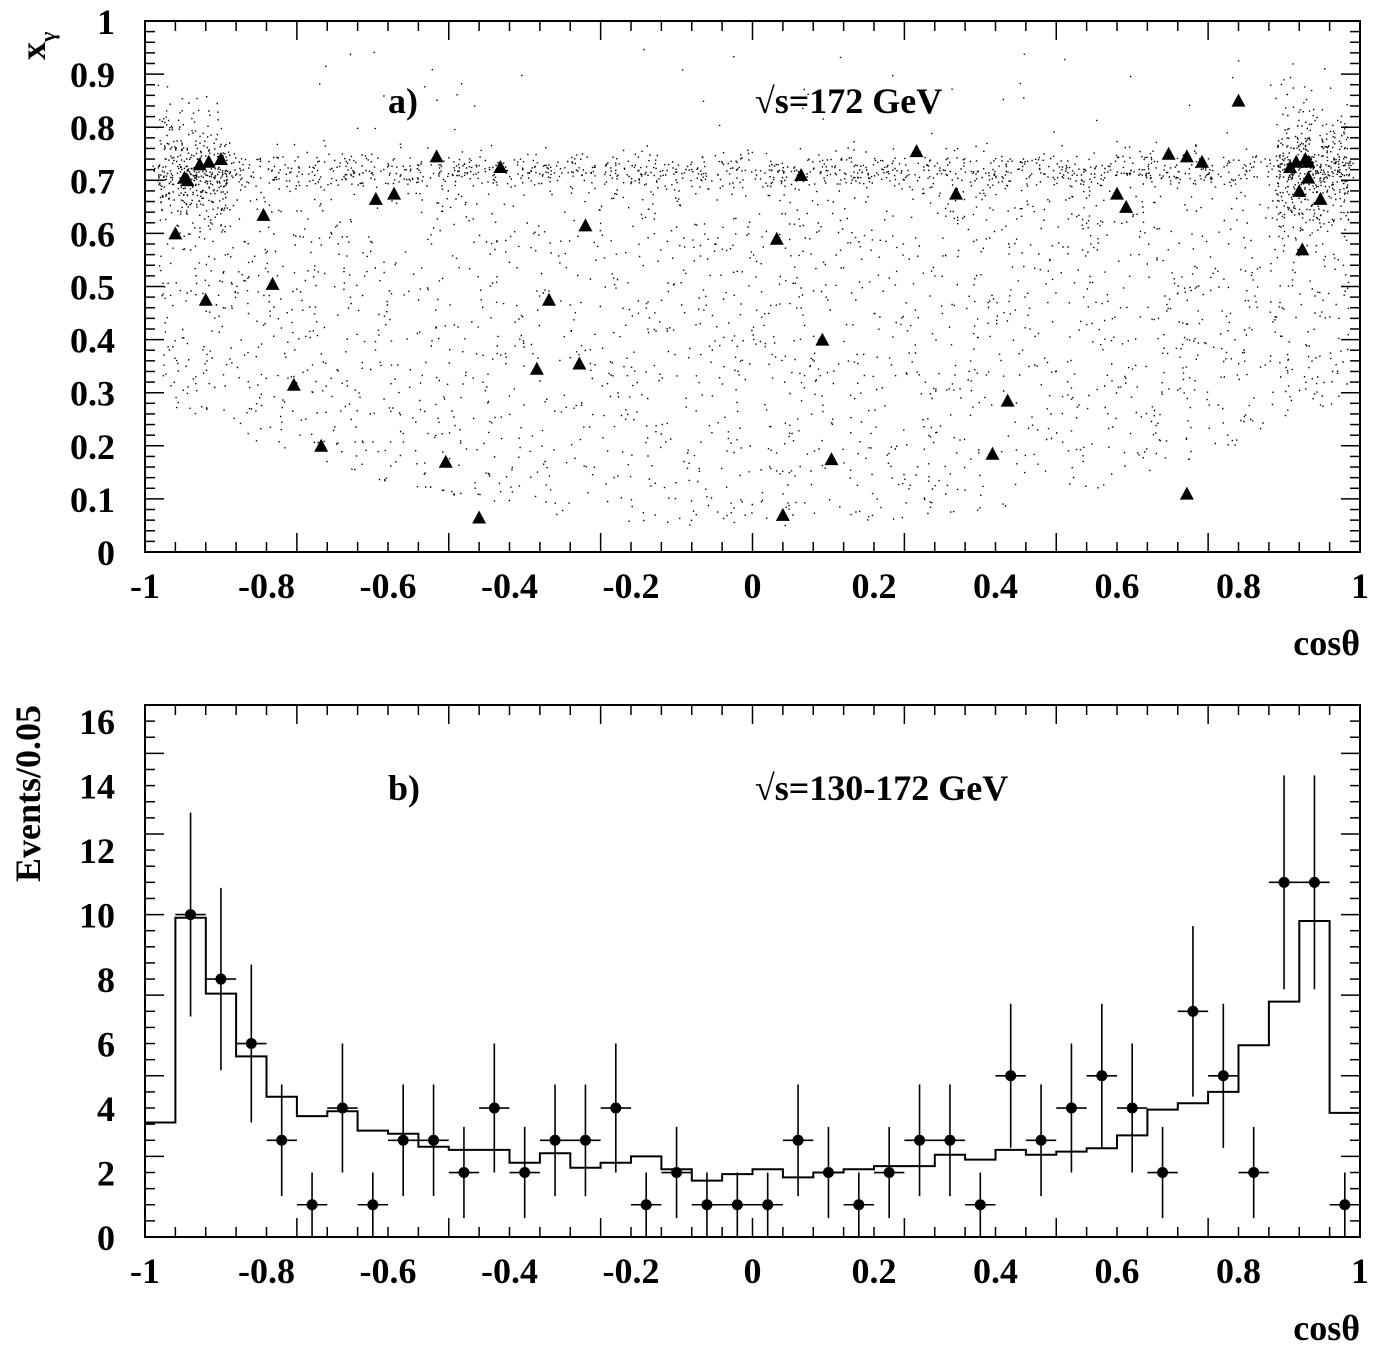 This screenshot has height=1345, width=1390. I want to click on panel-a-x-tick-label: 1, so click(1360, 586).